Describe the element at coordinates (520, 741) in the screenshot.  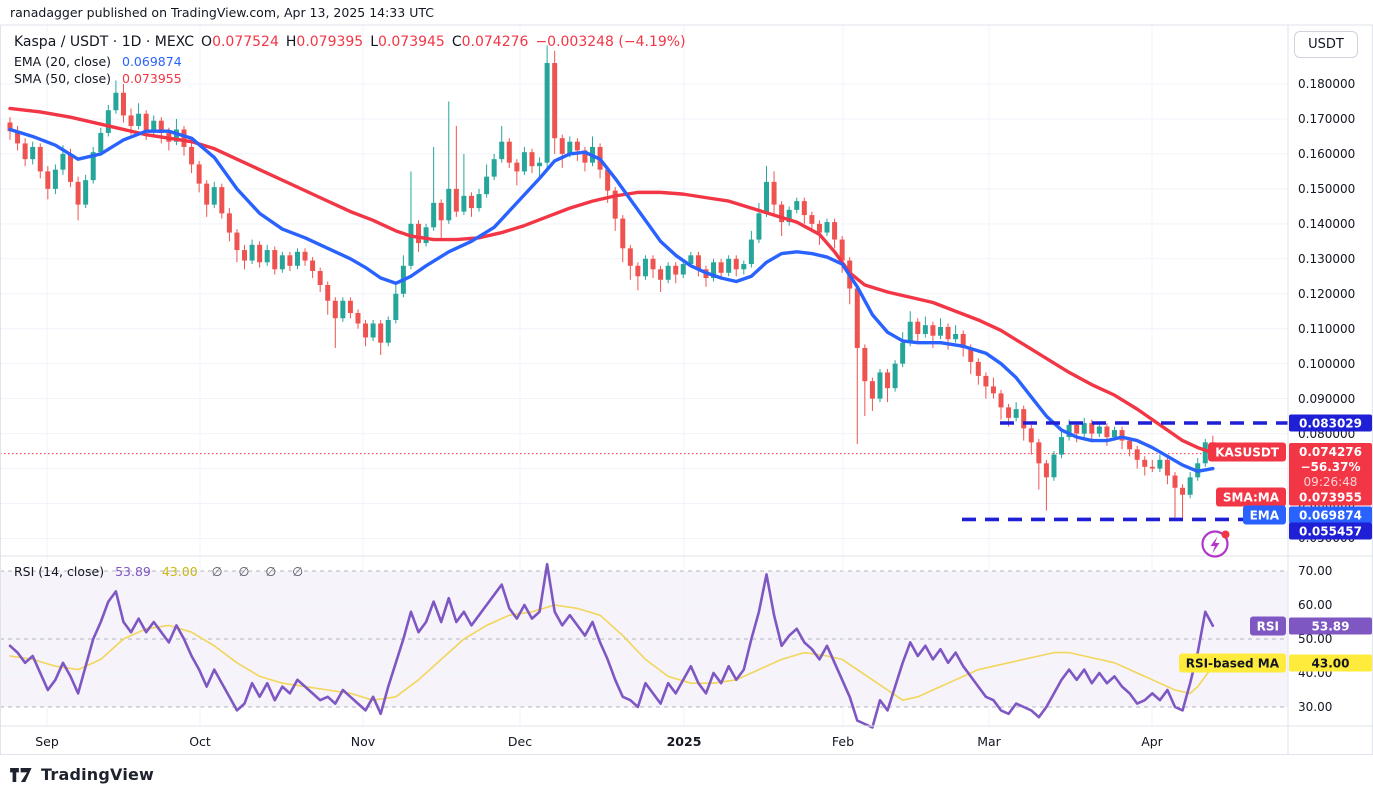
I see `time-axis-label: Dec` at that location.